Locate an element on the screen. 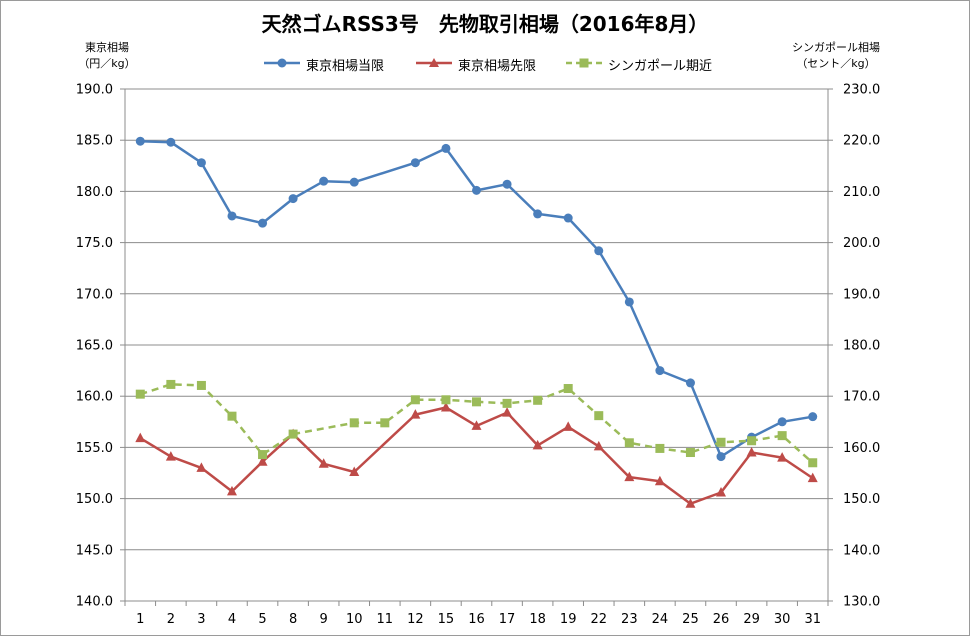 This screenshot has width=970, height=636. legend-swatch-tokyo-spot is located at coordinates (282, 63).